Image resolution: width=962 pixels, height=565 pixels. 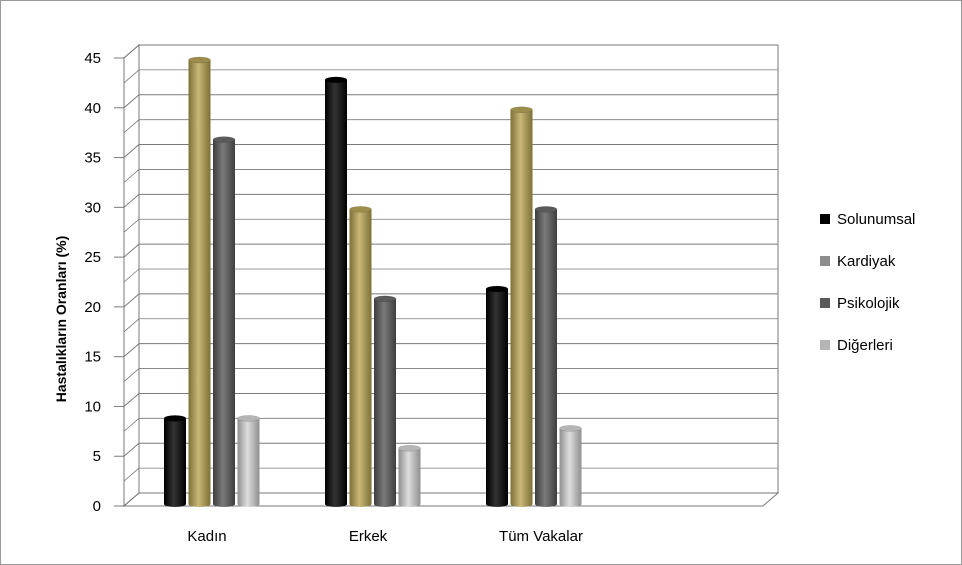 I want to click on legend-label: Diğerleri, so click(x=865, y=345).